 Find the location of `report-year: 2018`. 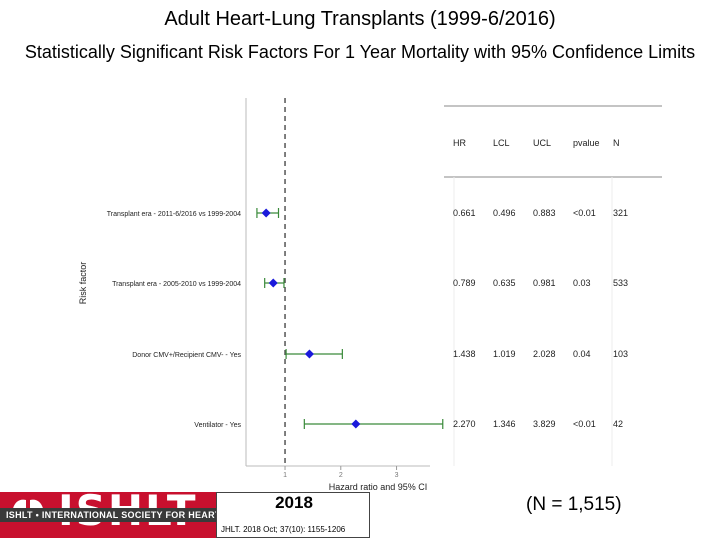

report-year: 2018 is located at coordinates (294, 502).